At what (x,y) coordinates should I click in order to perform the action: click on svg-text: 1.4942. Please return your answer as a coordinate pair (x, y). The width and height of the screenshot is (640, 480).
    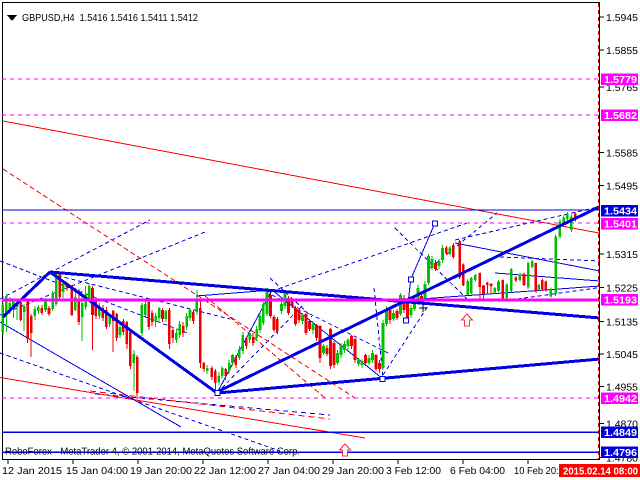
    Looking at the image, I should click on (620, 399).